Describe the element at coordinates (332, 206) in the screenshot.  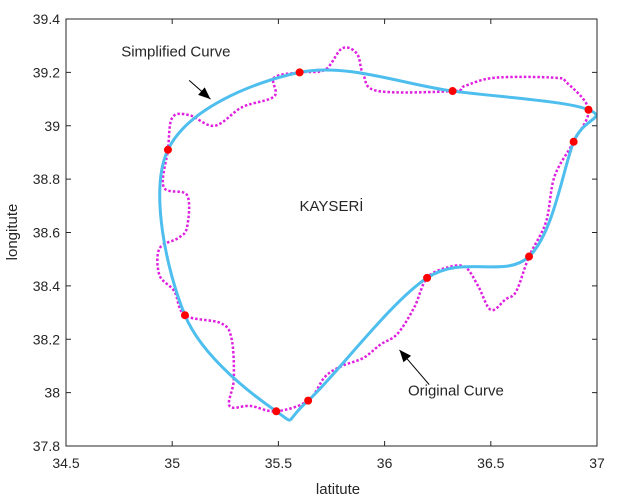
I see `region-label: KAYSERİ` at that location.